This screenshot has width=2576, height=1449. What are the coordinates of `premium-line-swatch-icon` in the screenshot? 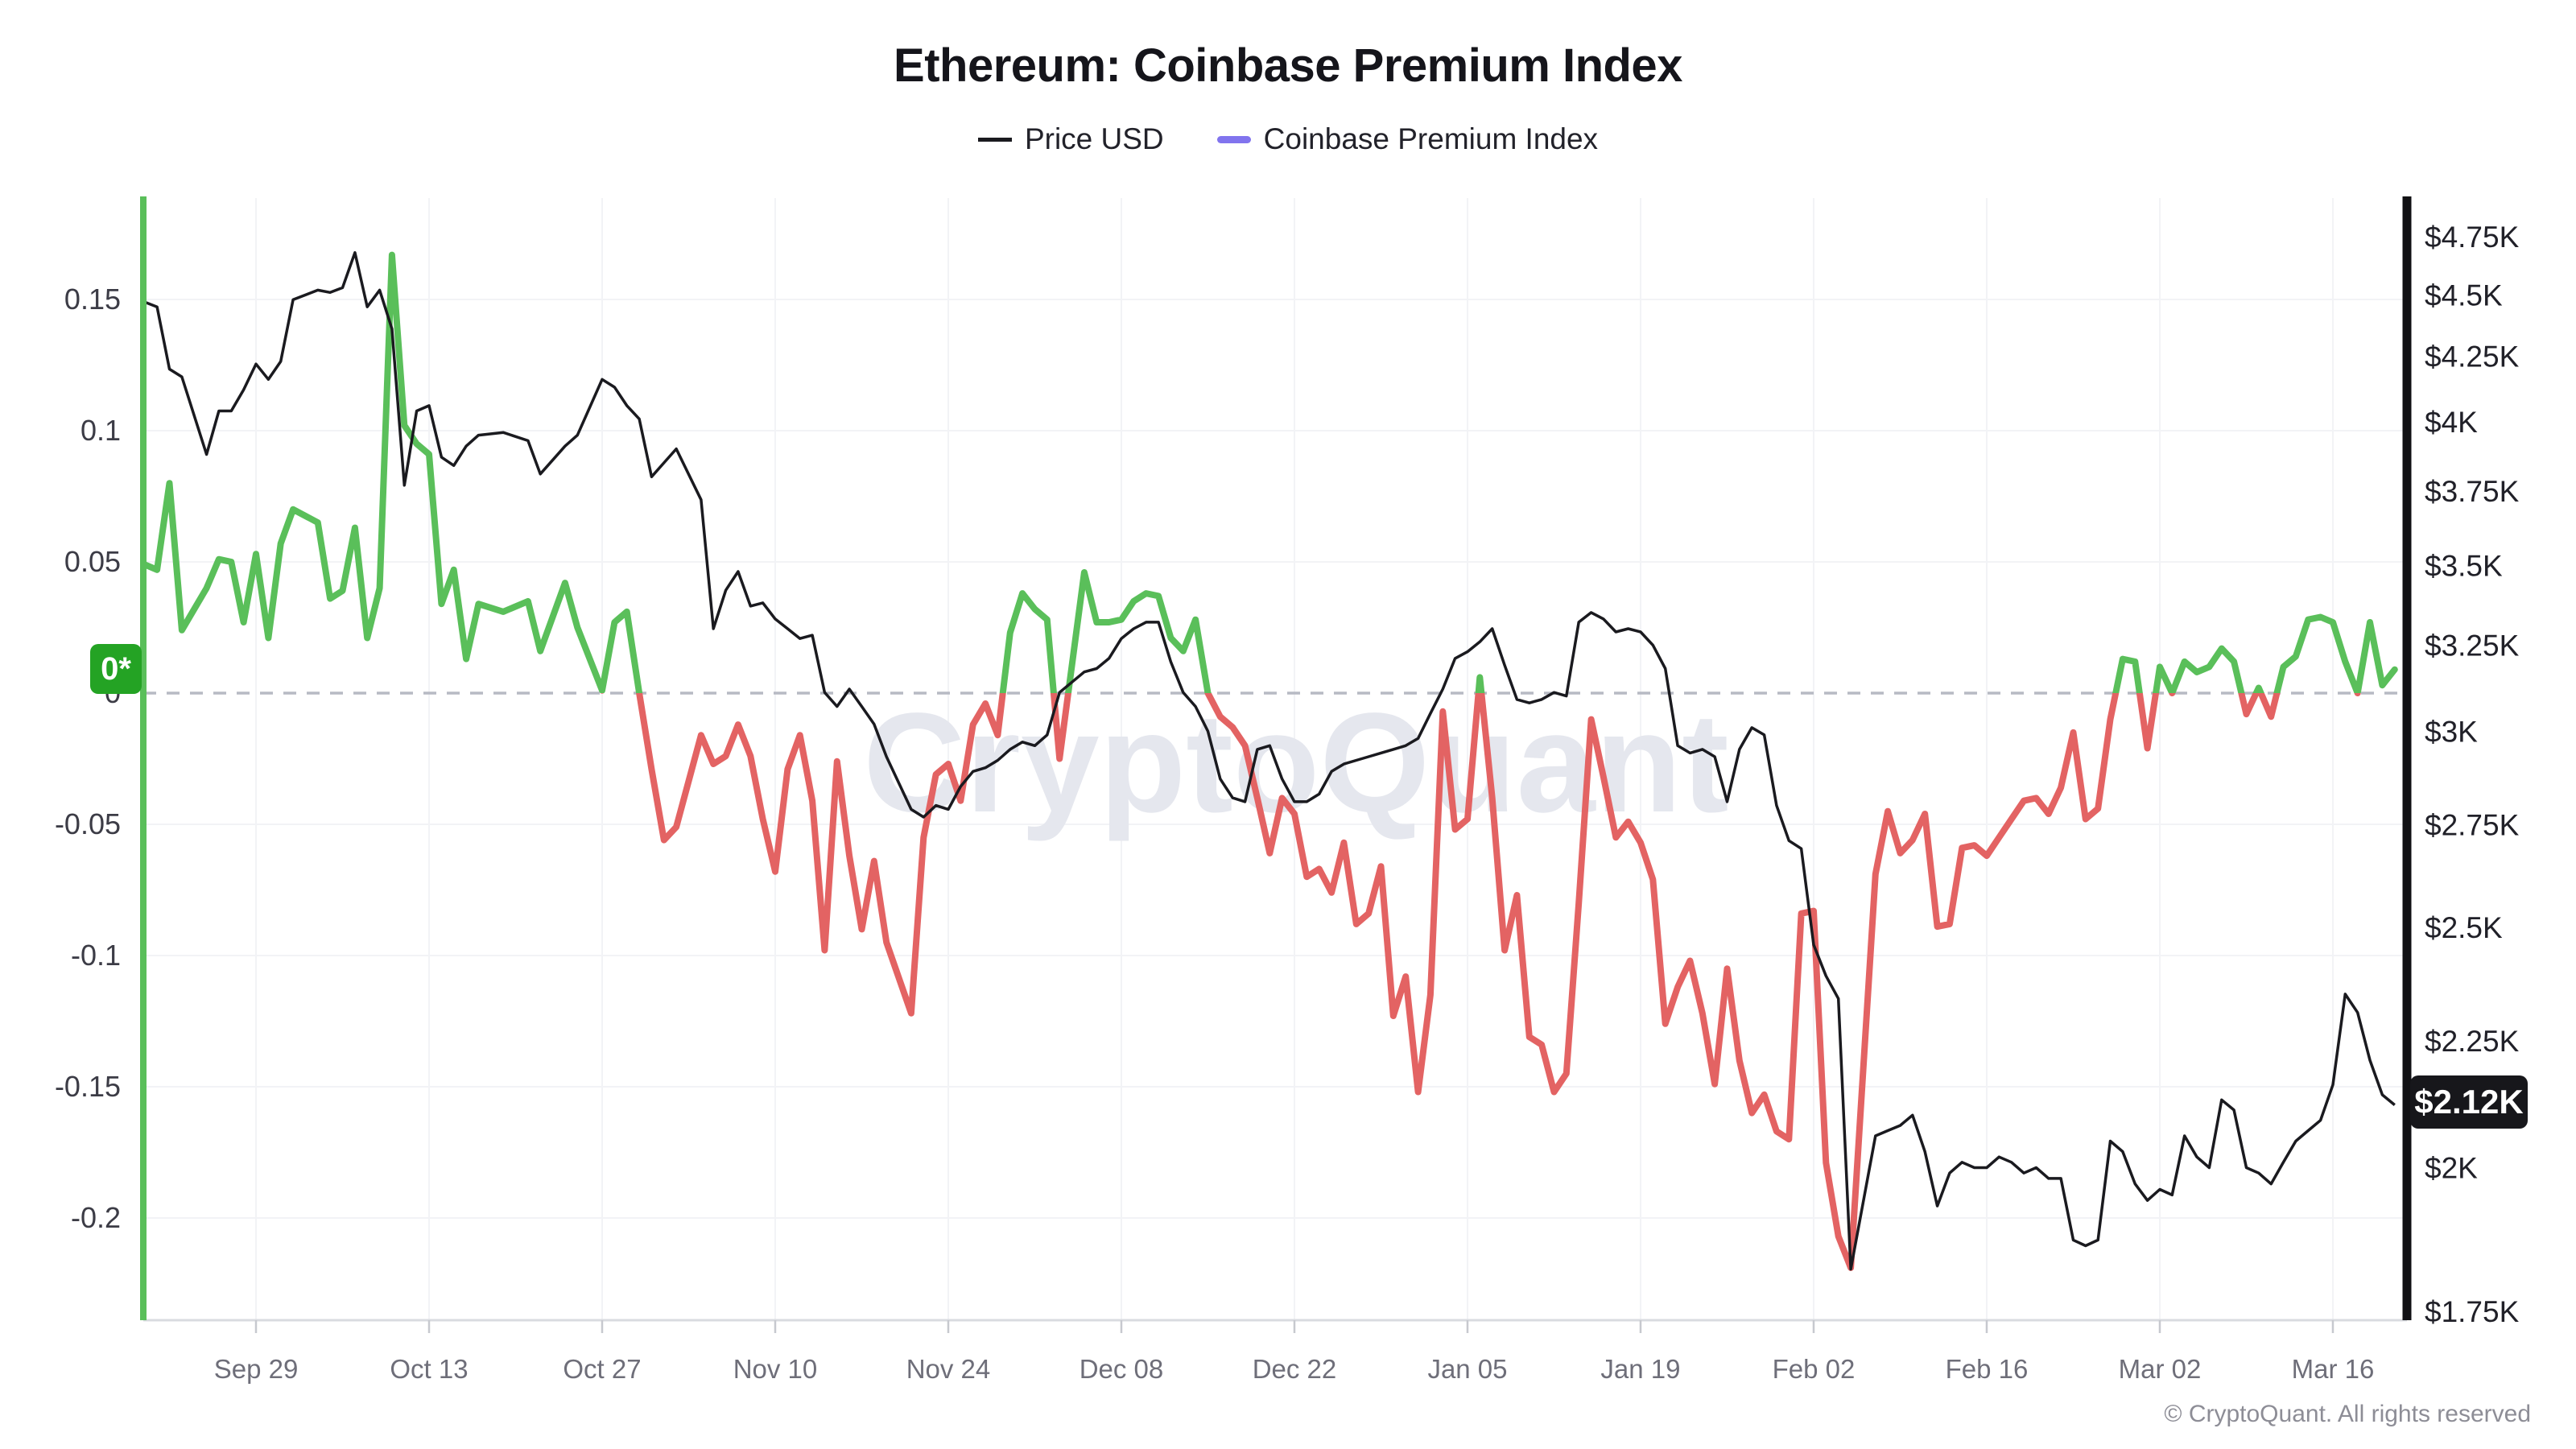 It's located at (1233, 139).